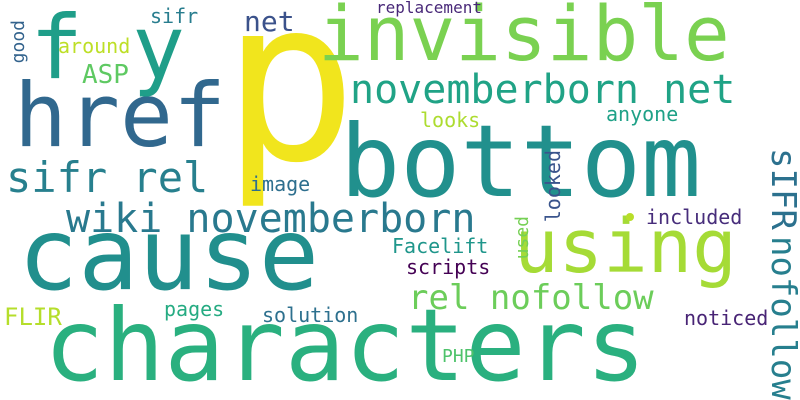  What do you see at coordinates (94, 46) in the screenshot?
I see `word-around: around` at bounding box center [94, 46].